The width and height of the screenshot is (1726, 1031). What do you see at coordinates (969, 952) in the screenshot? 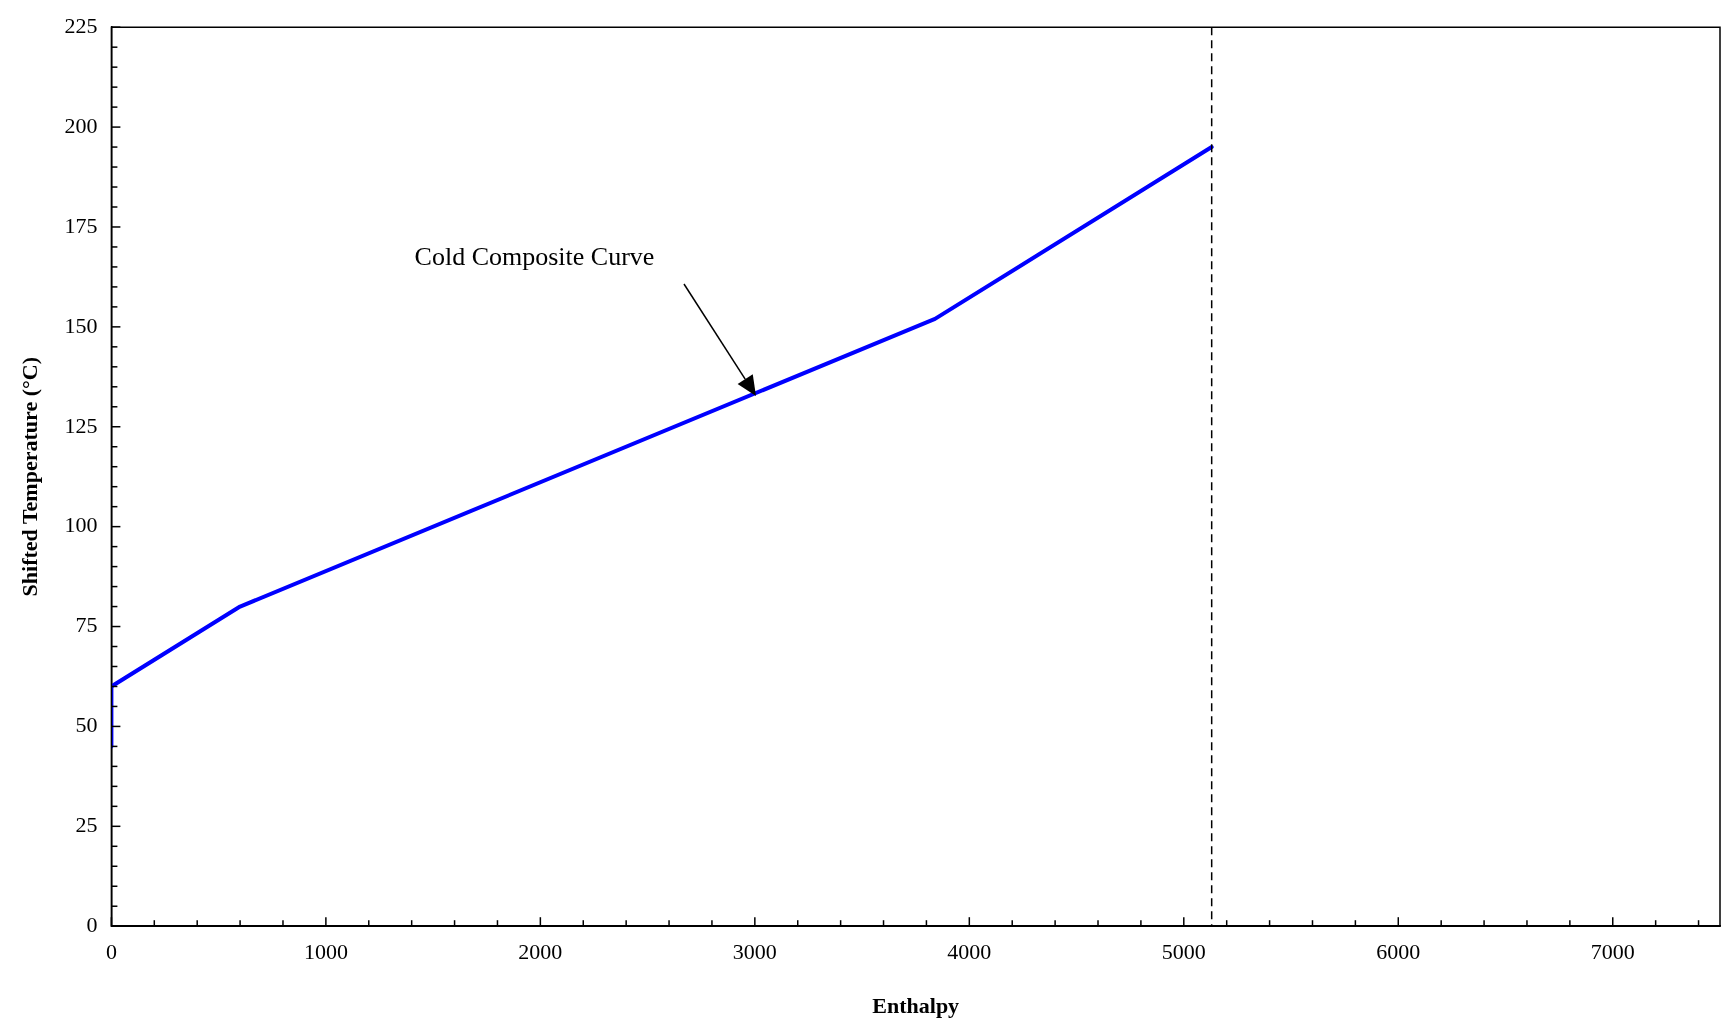
I see `x-tick-label: 4000` at bounding box center [969, 952].